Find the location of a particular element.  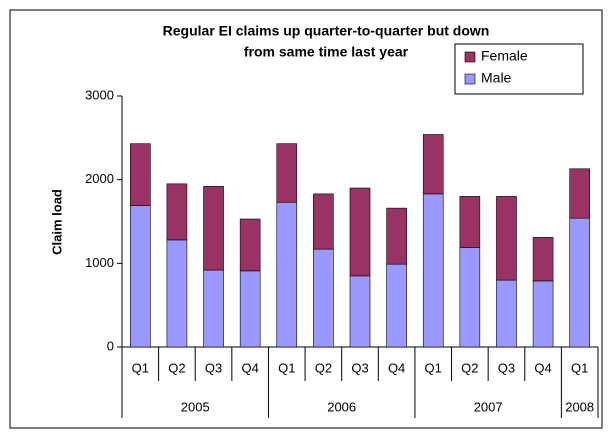

chart-title: from same time last year is located at coordinates (326, 52).